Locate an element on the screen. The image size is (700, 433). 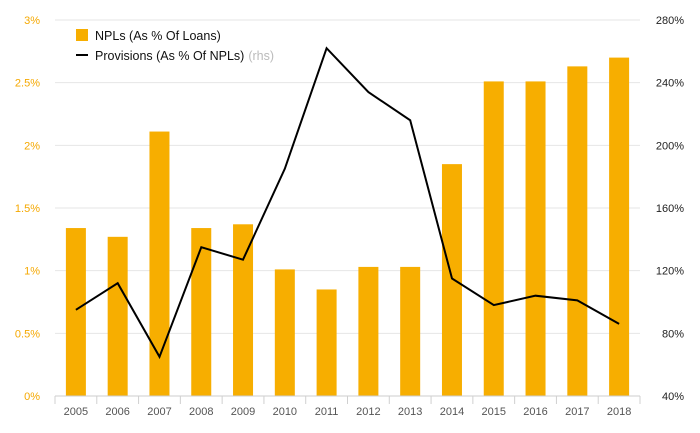
x-axis-tick-label: 2012 is located at coordinates (368, 412).